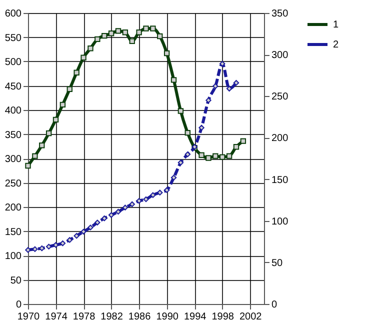 This screenshot has height=331, width=370. Describe the element at coordinates (16, 280) in the screenshot. I see `y-tick-label: 50` at that location.